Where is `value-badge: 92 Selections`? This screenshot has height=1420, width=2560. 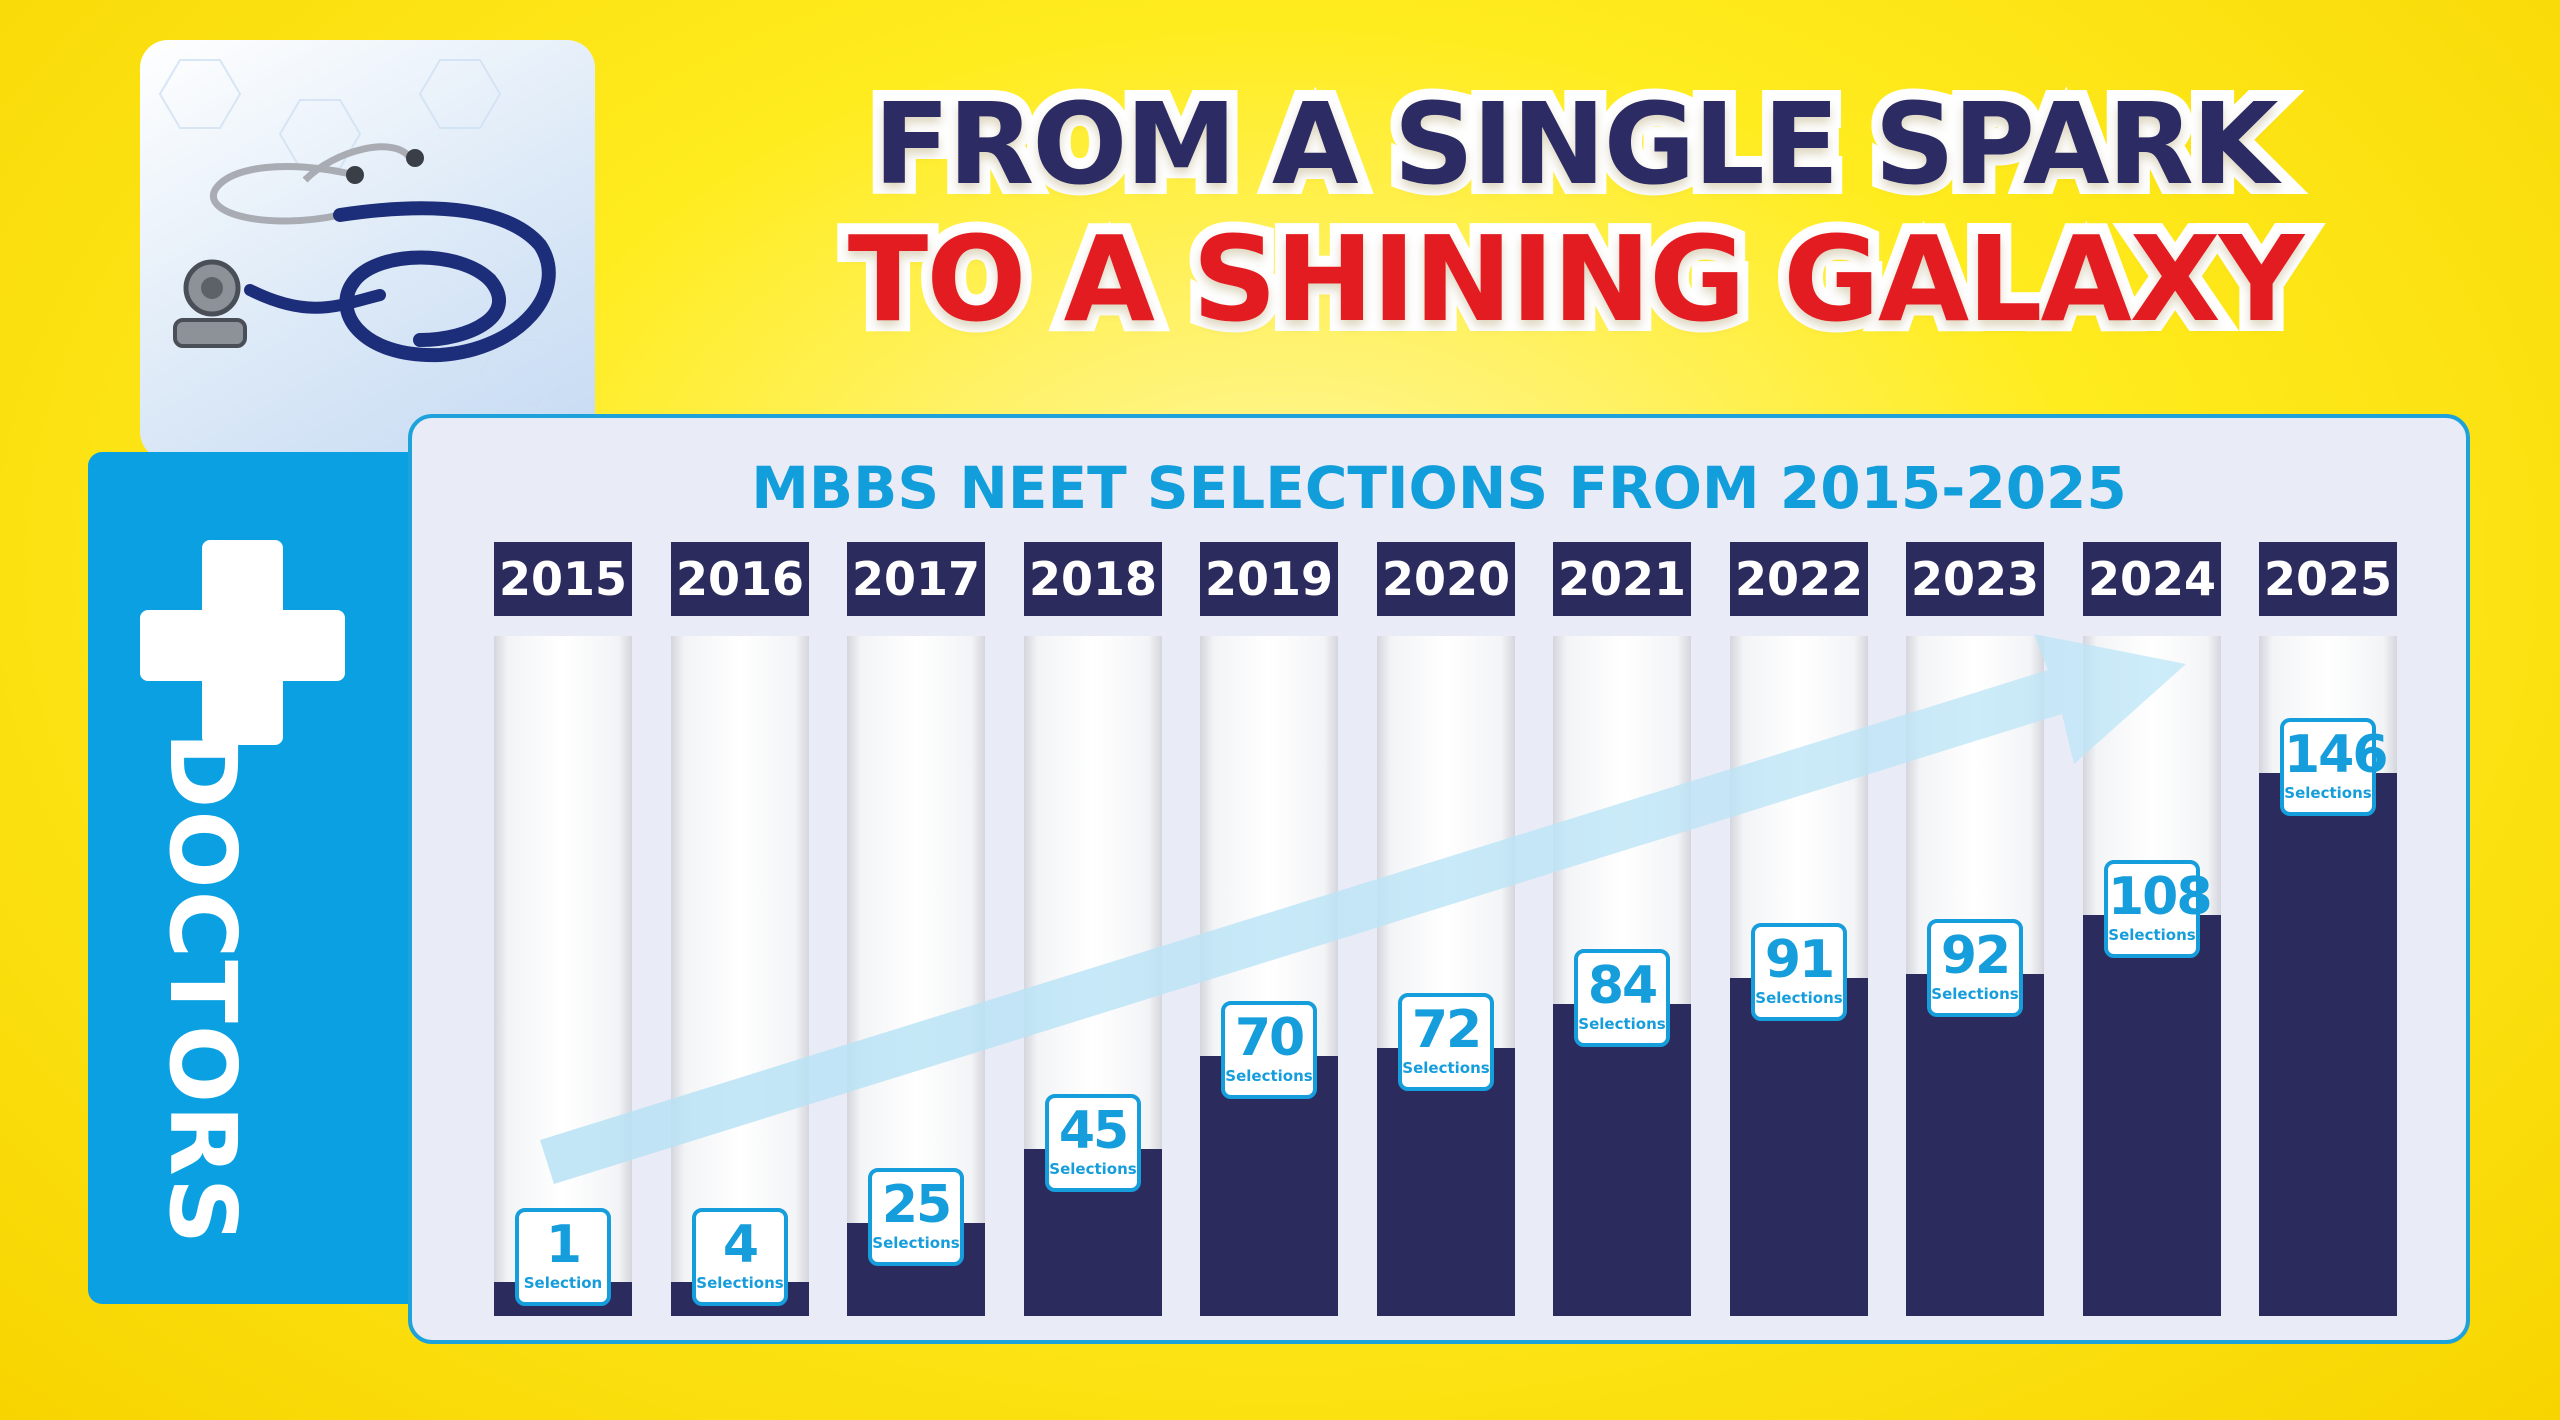 value-badge: 92 Selections is located at coordinates (1975, 968).